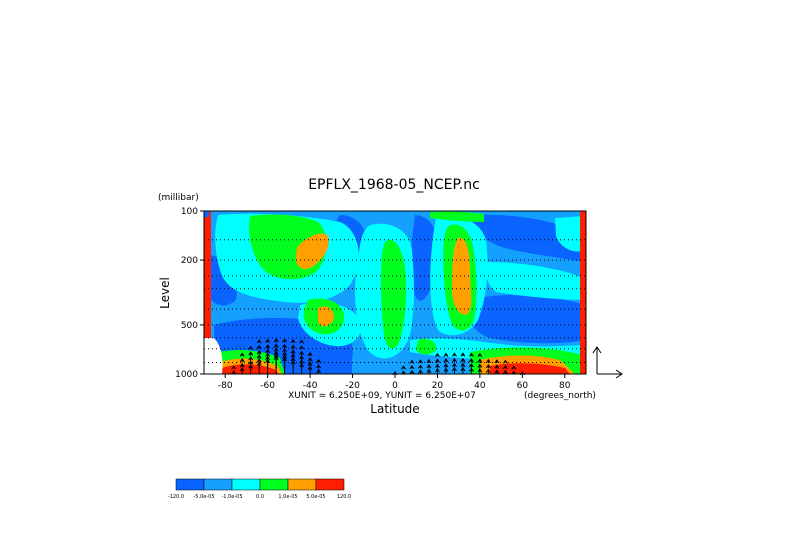 The width and height of the screenshot is (789, 558). I want to click on region-green-small, so click(426, 346).